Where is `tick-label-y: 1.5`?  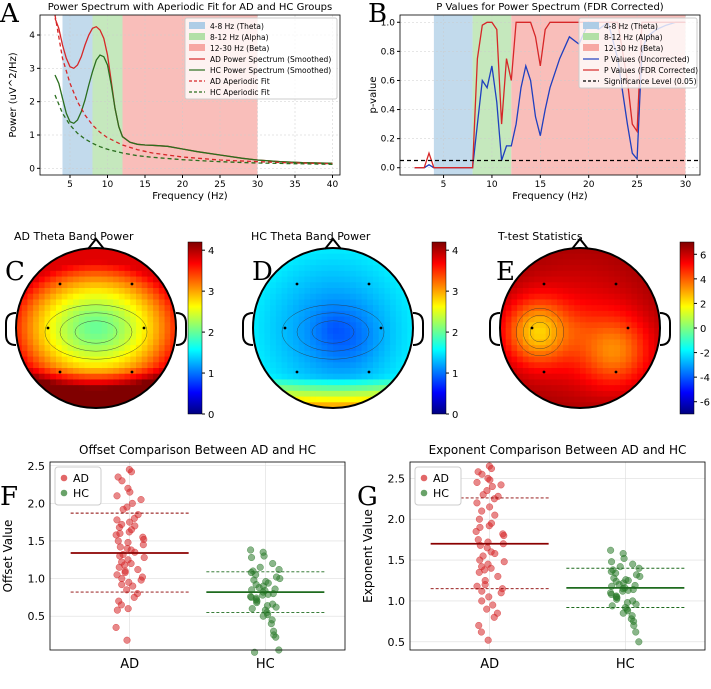
tick-label-y: 1.5 is located at coordinates (397, 560).